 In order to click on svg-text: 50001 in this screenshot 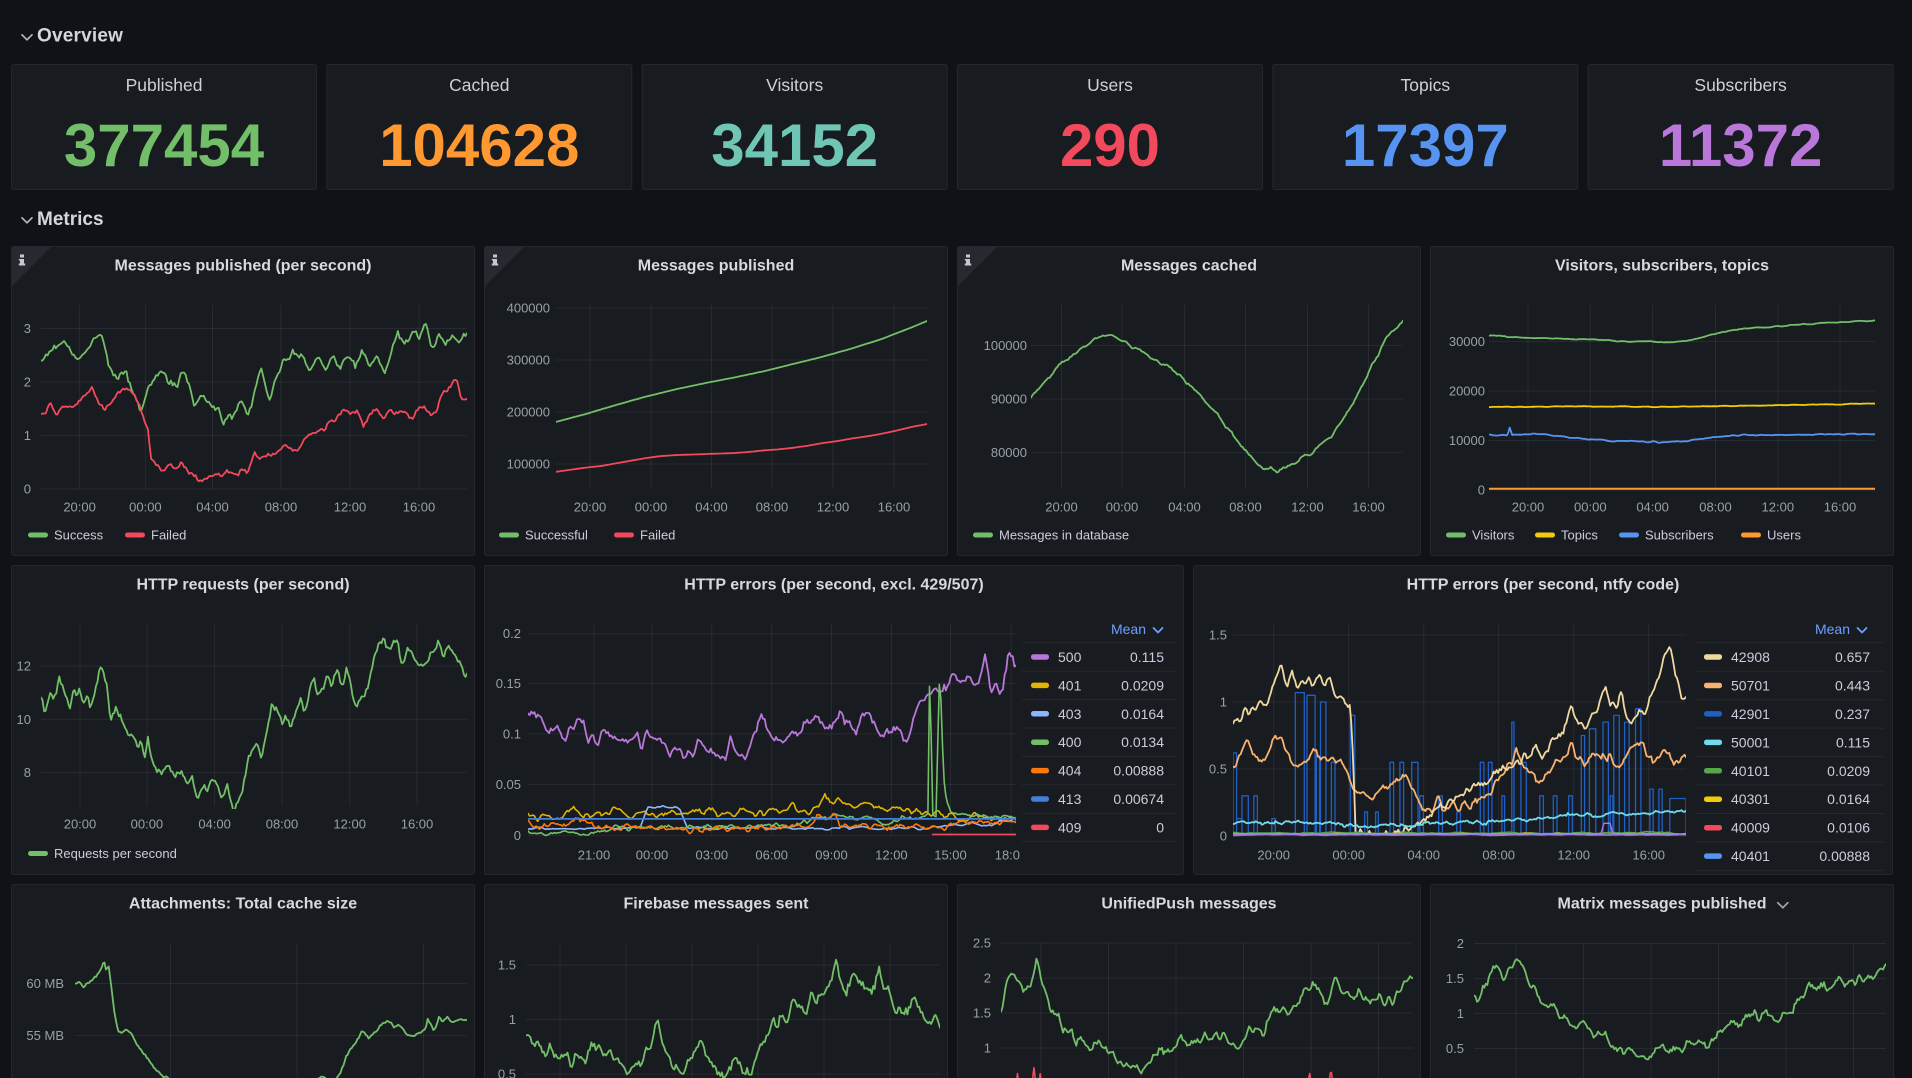, I will do `click(1750, 742)`.